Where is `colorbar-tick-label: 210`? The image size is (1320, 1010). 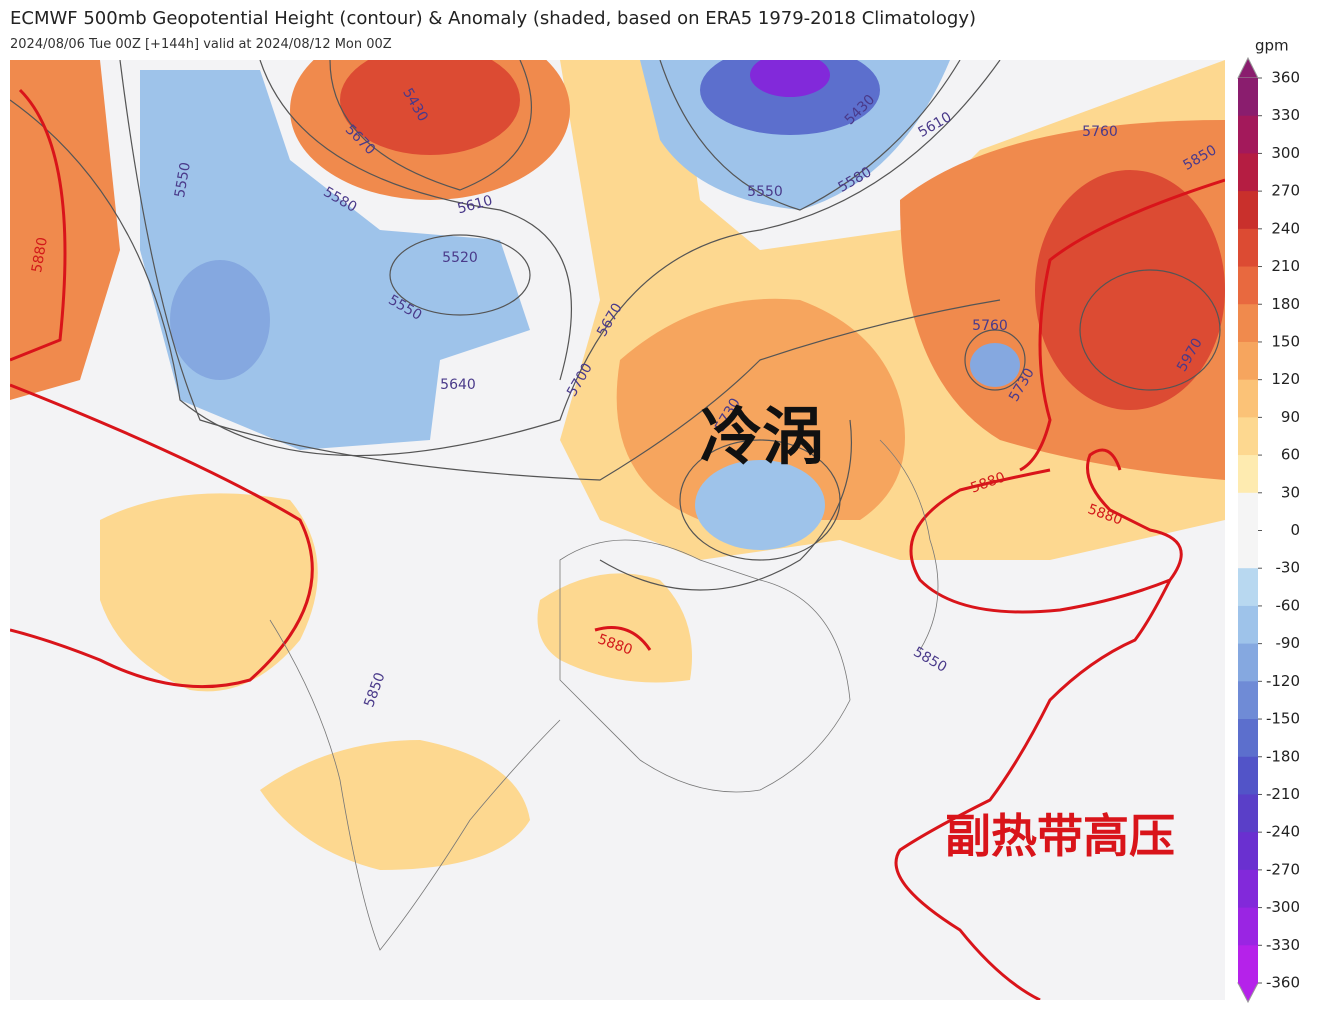 colorbar-tick-label: 210 is located at coordinates (1285, 266).